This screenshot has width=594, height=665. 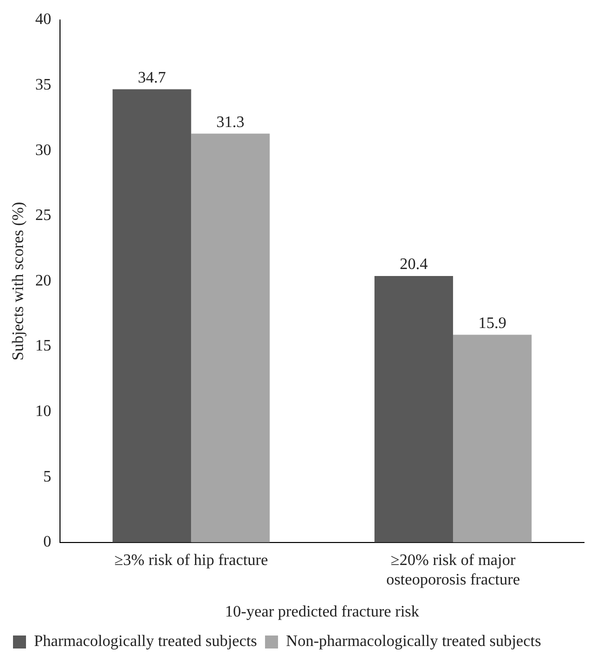 I want to click on y-tick-label: 35, so click(x=43, y=85).